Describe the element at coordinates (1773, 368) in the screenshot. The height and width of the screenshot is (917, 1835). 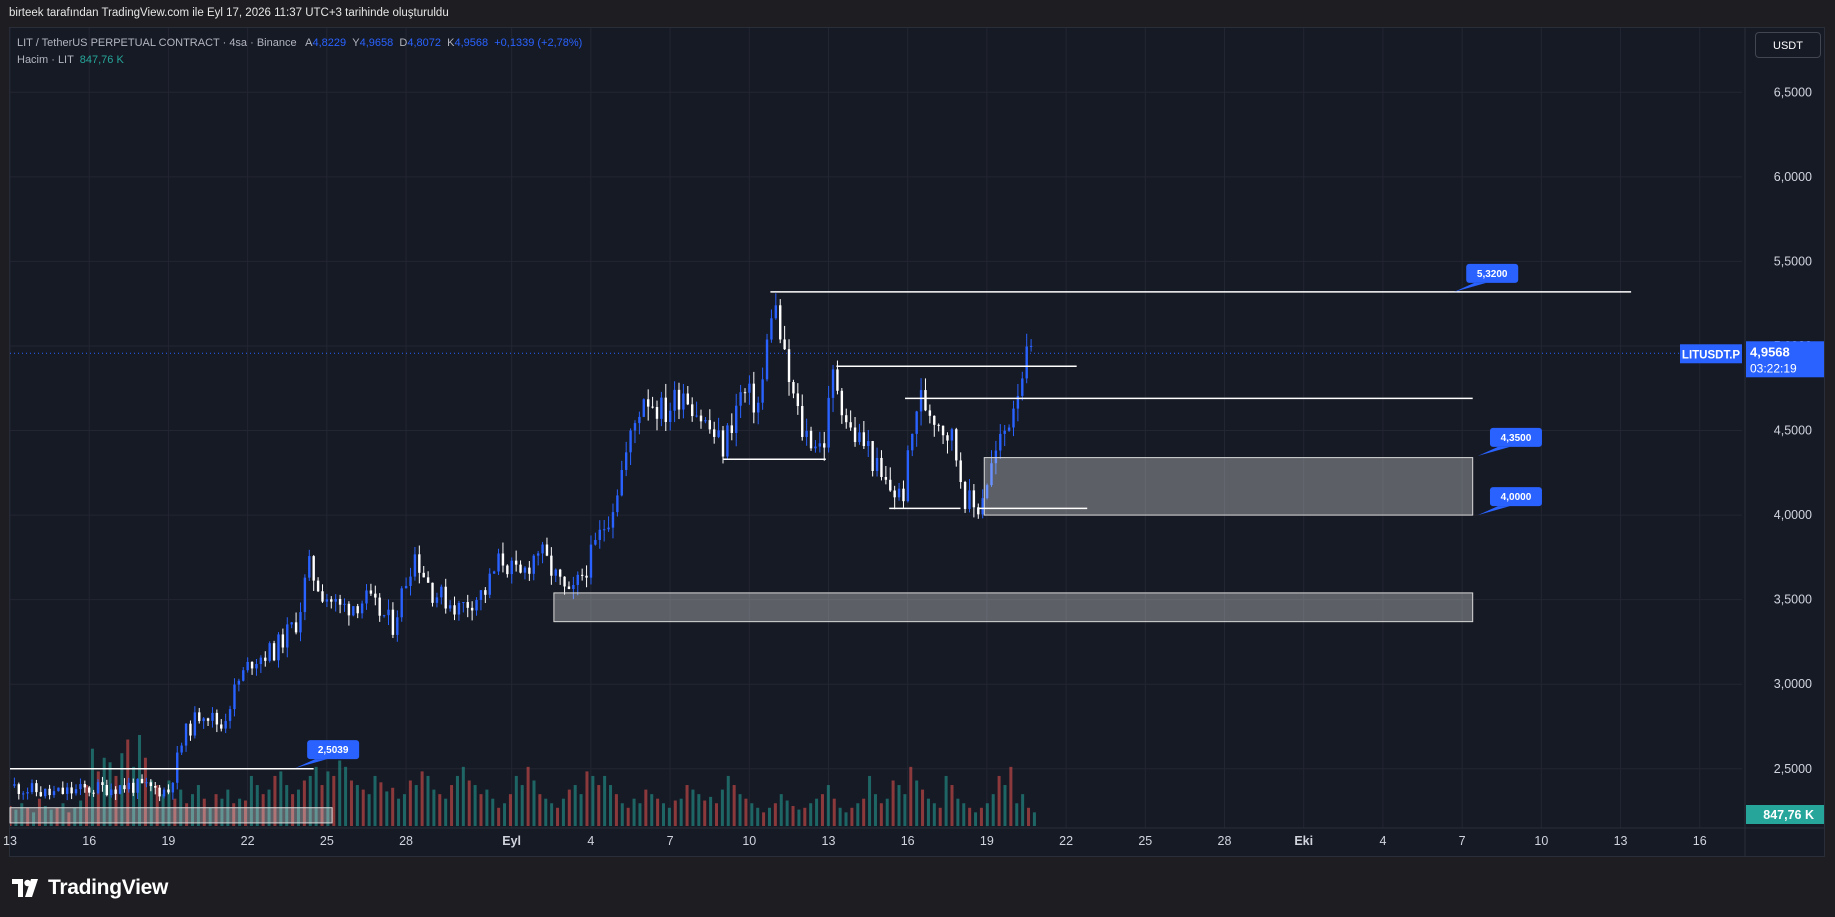
I see `candle-countdown-label: 03:22:19` at that location.